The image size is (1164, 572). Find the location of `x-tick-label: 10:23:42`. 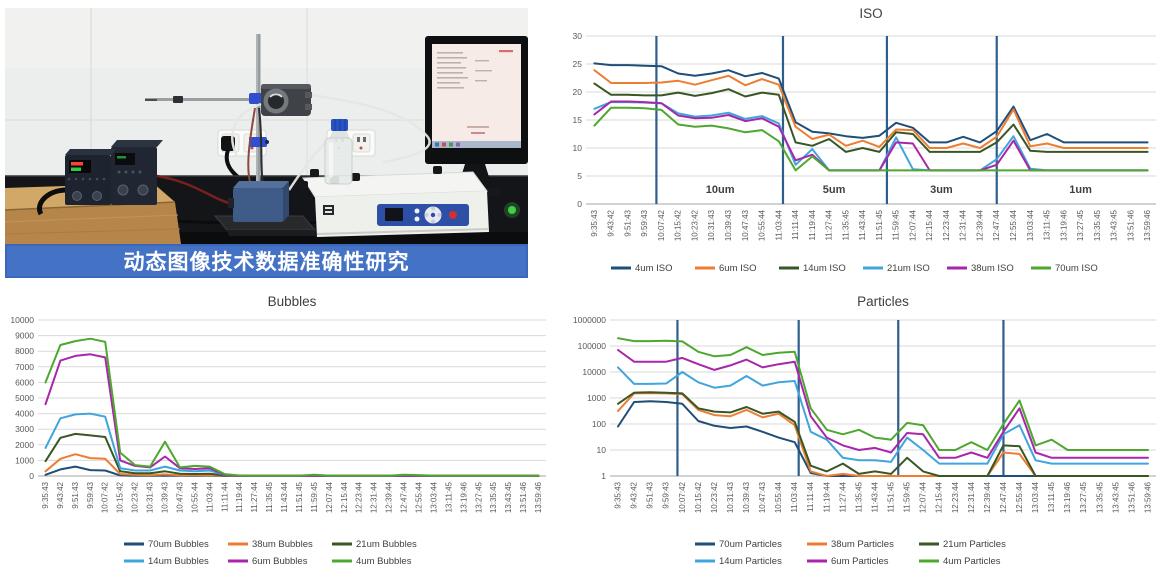

x-tick-label: 10:23:42 is located at coordinates (135, 497).